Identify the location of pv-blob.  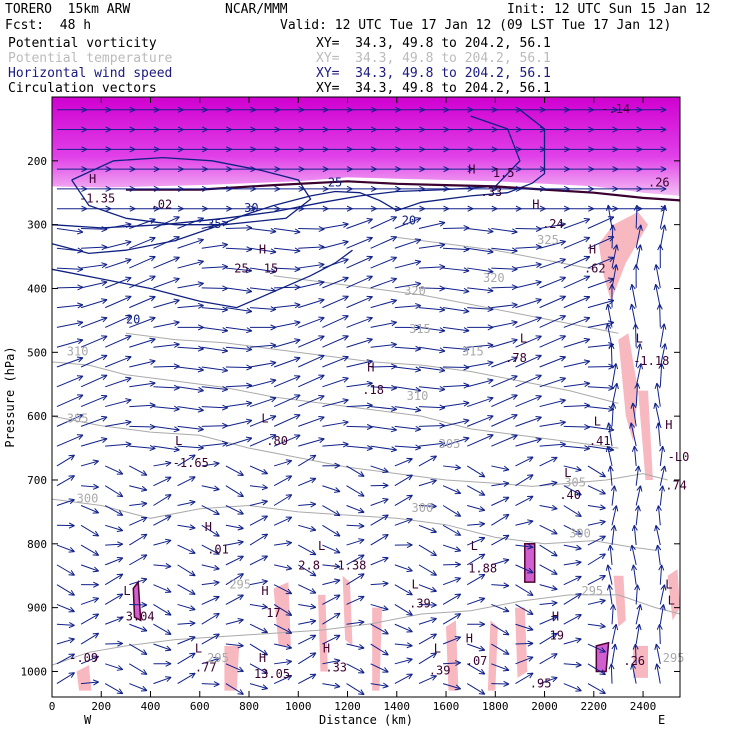
(137, 601).